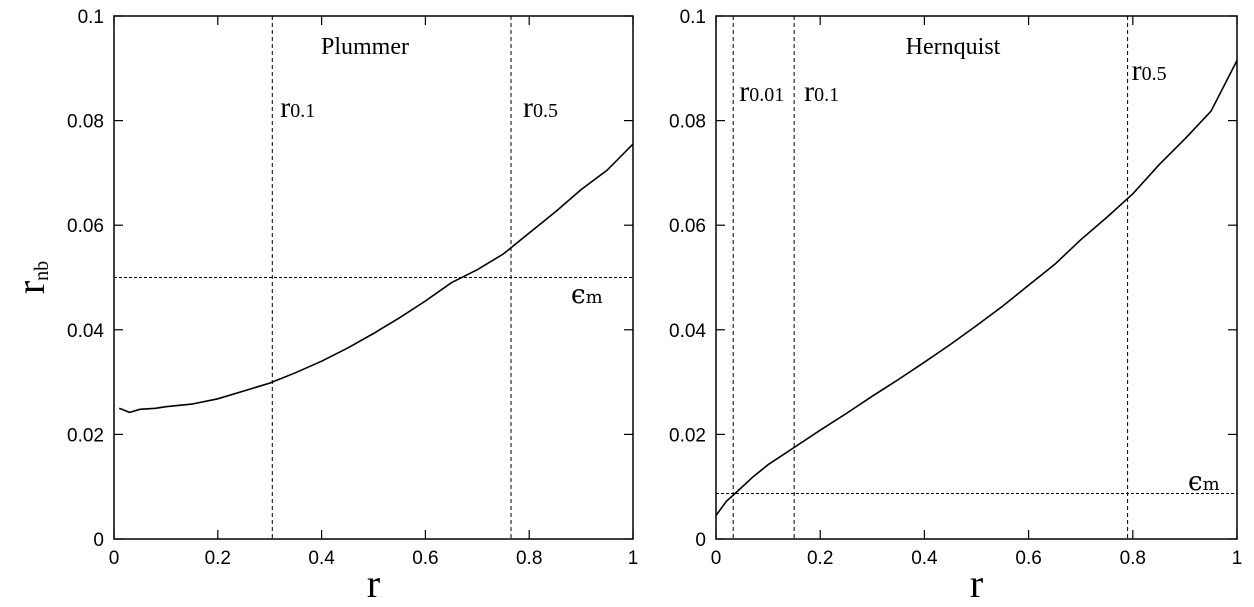  I want to click on y-axis-label-sub: nb, so click(42, 271).